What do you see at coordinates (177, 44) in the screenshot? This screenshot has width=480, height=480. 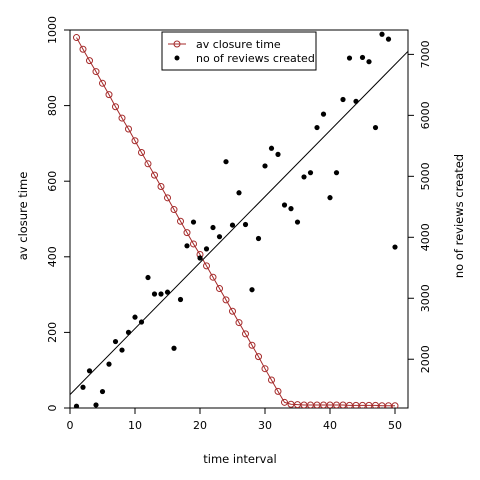 I see `legend-closure-marker` at bounding box center [177, 44].